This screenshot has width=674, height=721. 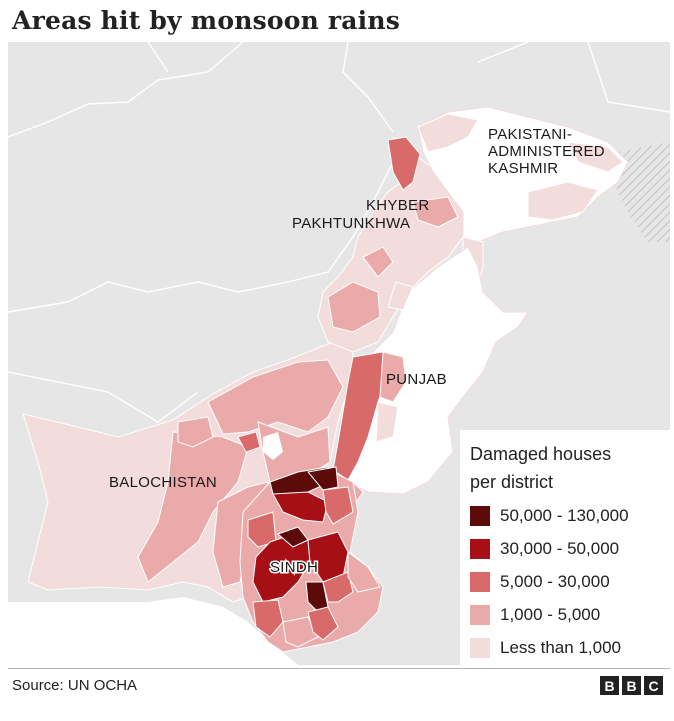 I want to click on bbc-logo: B B C, so click(x=631, y=685).